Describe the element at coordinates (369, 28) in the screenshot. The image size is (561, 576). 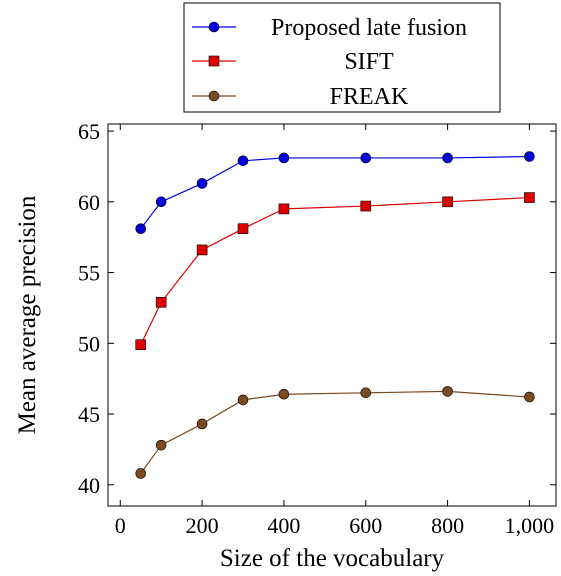
I see `legend-label: Proposed late fusion` at that location.